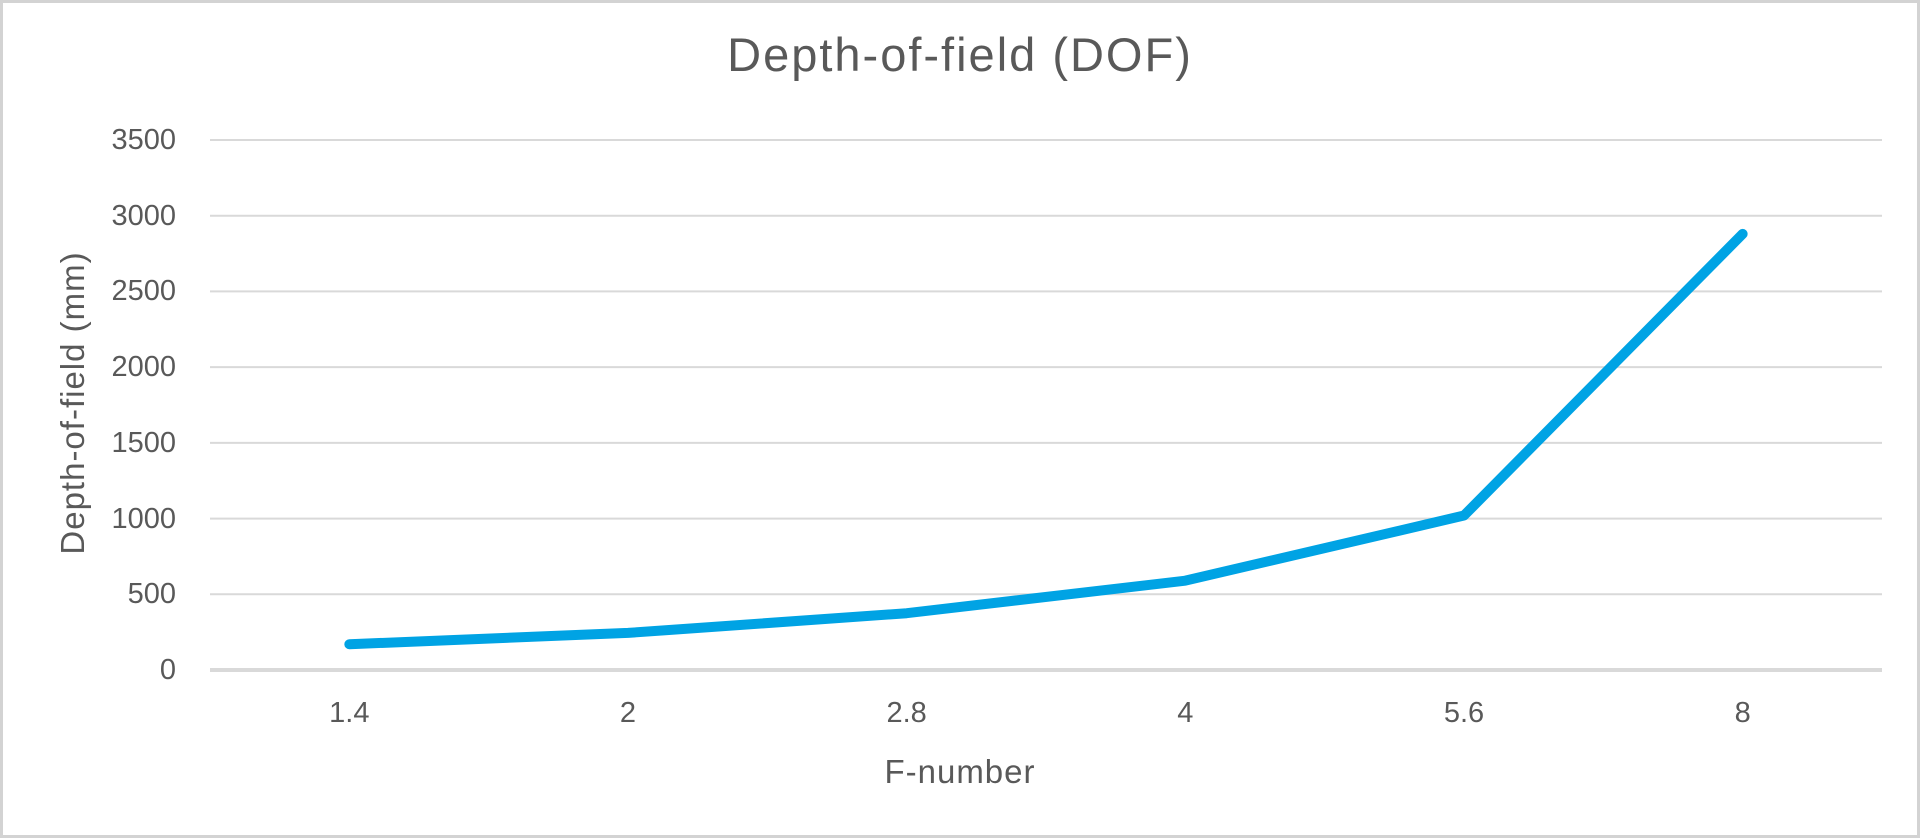  Describe the element at coordinates (906, 713) in the screenshot. I see `x-tick-label: 2.8` at that location.